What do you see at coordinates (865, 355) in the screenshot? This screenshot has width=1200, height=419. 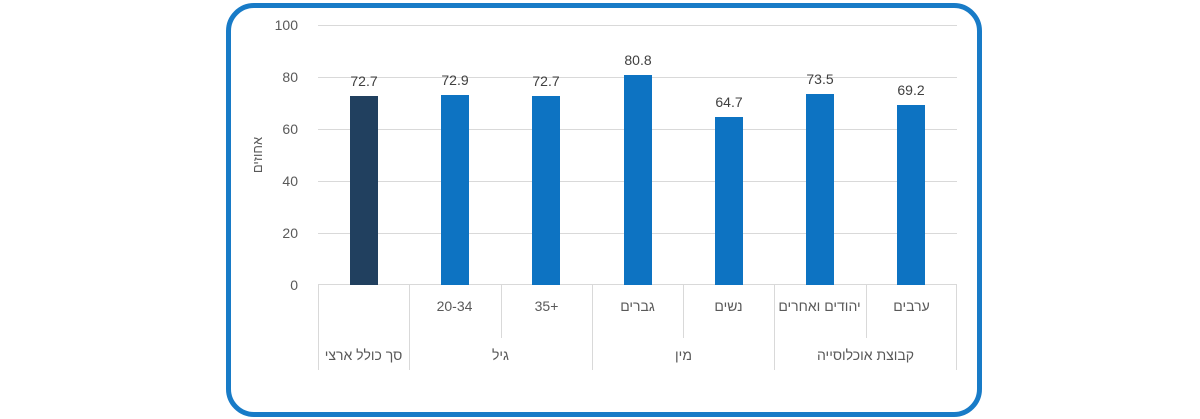 I see `group-label: קבוצת אוכלוסייה` at bounding box center [865, 355].